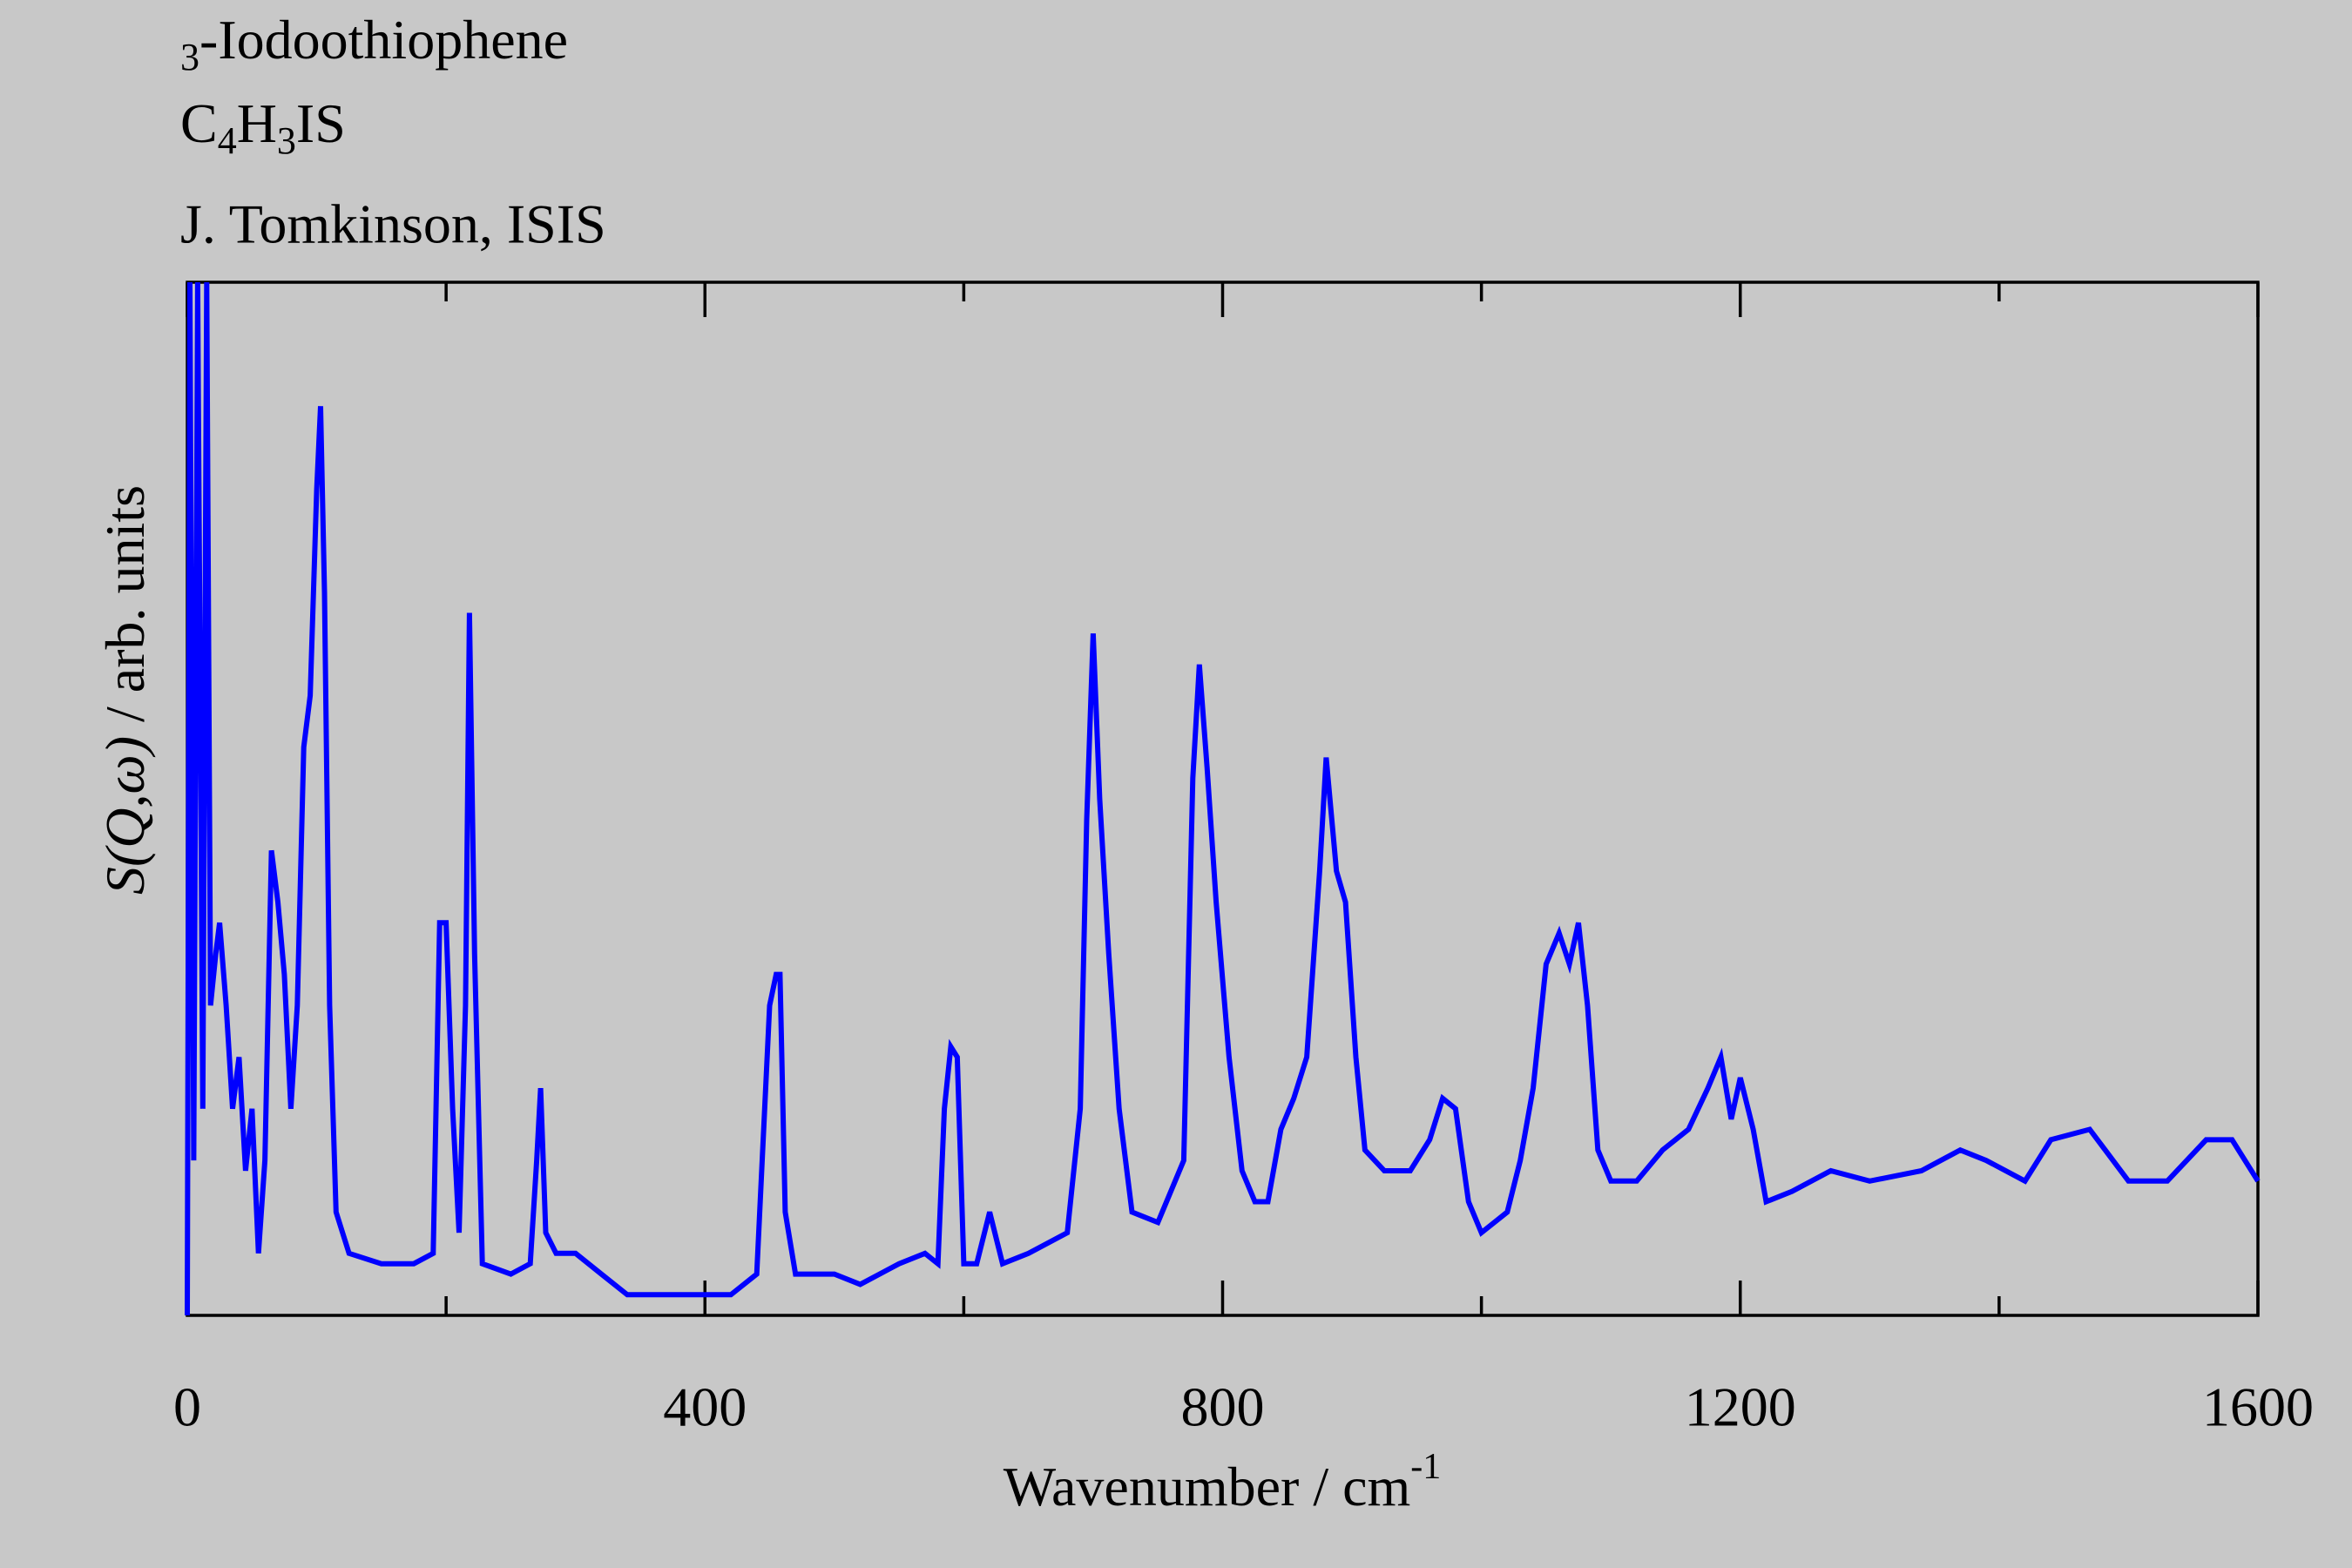 The image size is (2352, 1568). What do you see at coordinates (125, 610) in the screenshot?
I see `y-label-text: / arb. units` at bounding box center [125, 610].